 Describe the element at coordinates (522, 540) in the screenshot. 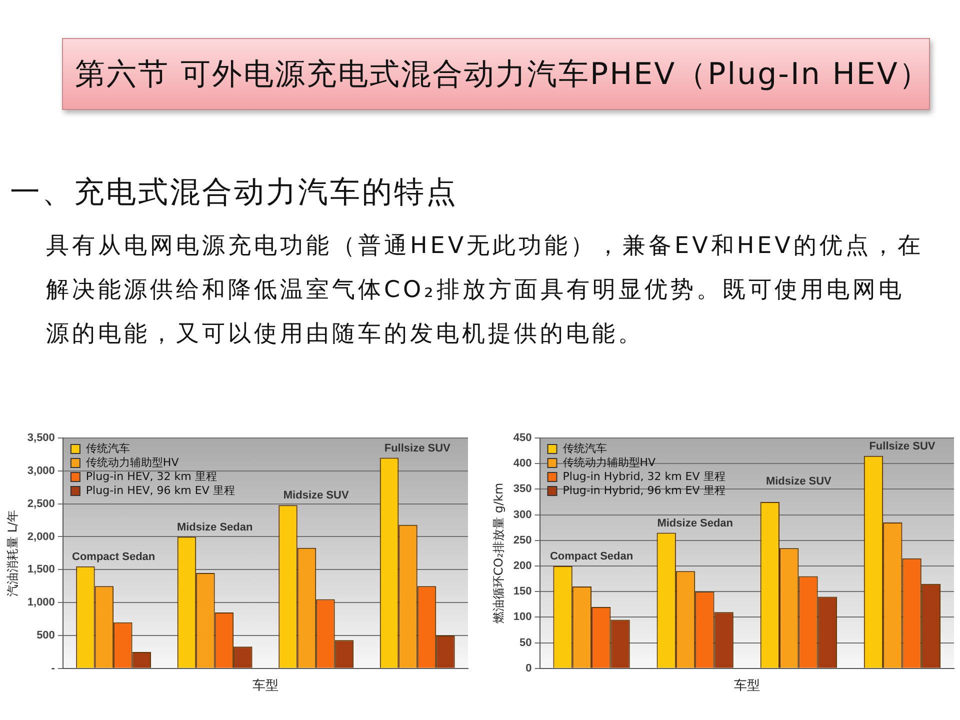

I see `y-tick-label: 250` at that location.